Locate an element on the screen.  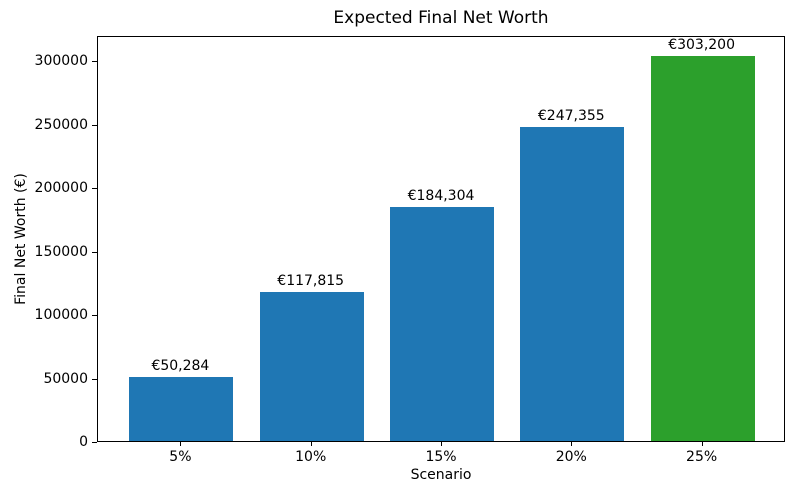
x-axis-label: Scenario is located at coordinates (441, 475).